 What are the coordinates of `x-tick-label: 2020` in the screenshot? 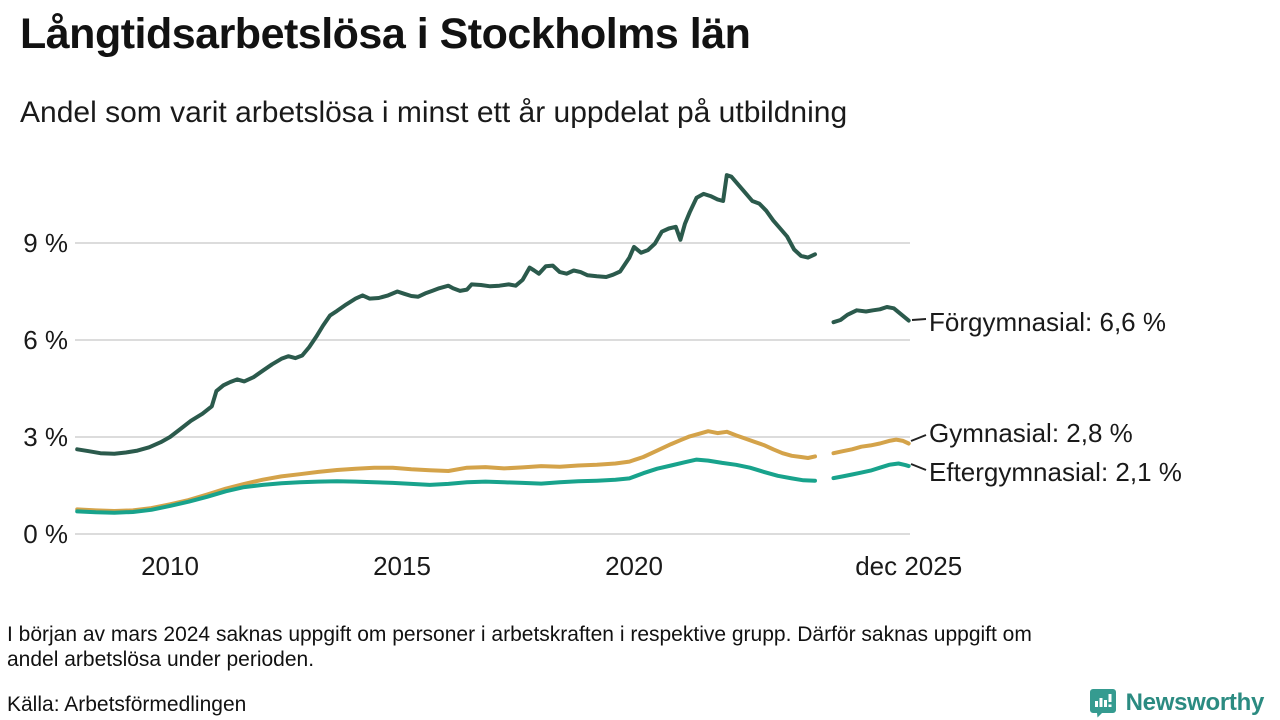 It's located at (634, 566).